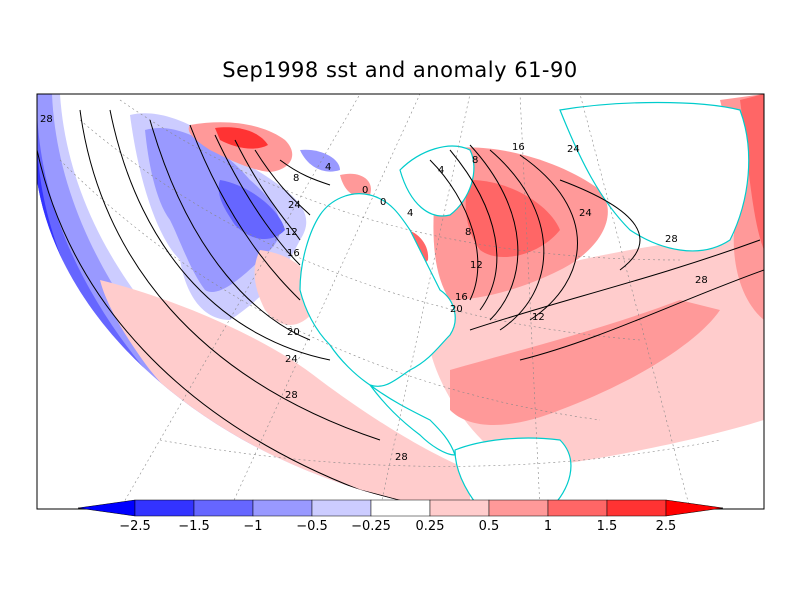  What do you see at coordinates (135, 526) in the screenshot?
I see `colorbar-label: −2.5` at bounding box center [135, 526].